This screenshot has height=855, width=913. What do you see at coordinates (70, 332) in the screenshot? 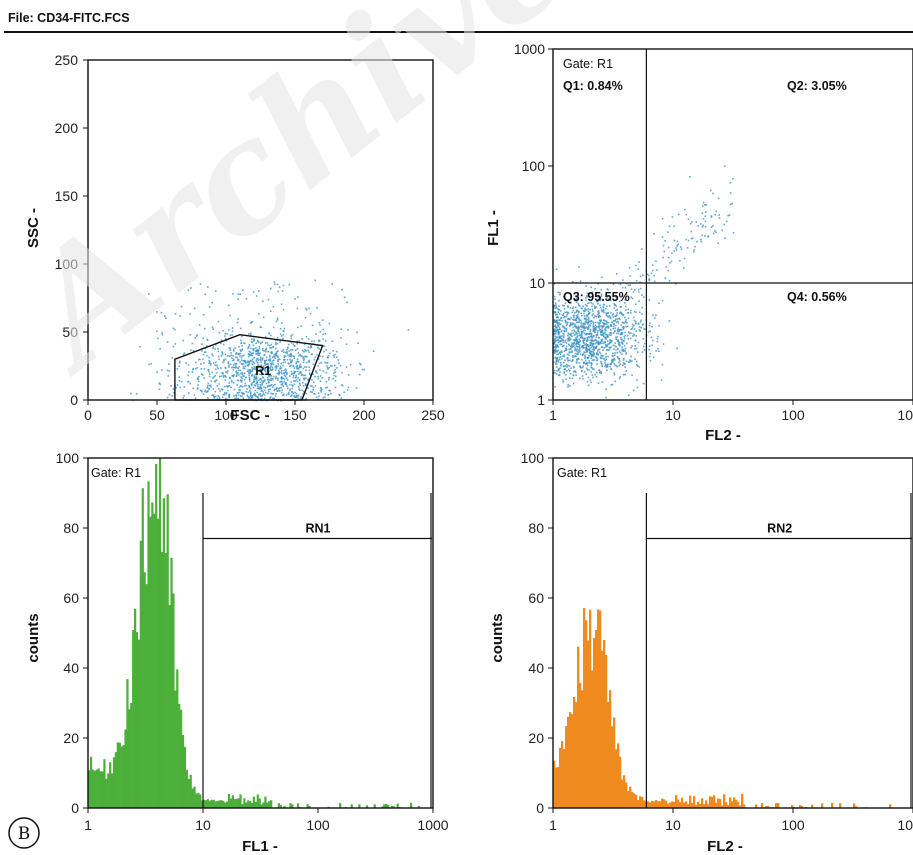
I see `y-tick-label: 50` at bounding box center [70, 332].